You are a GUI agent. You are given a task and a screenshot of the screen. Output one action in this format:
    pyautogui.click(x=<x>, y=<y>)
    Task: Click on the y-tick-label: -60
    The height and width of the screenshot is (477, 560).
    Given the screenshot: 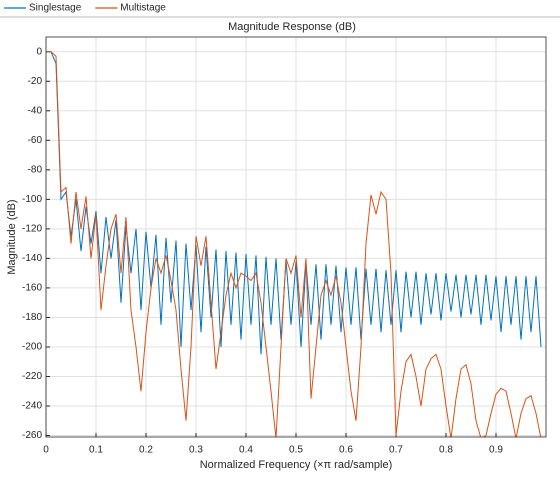 What is the action you would take?
    pyautogui.click(x=35, y=140)
    